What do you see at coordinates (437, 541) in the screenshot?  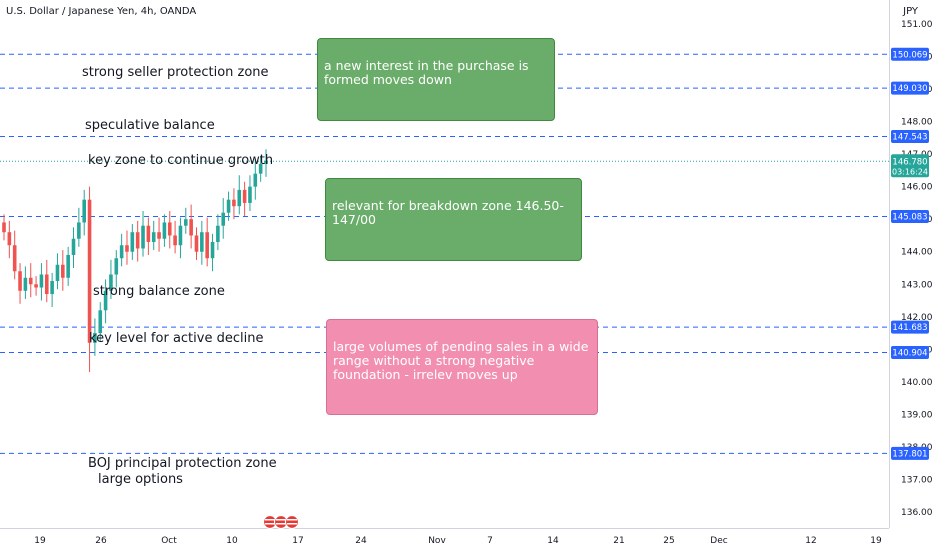 I see `x-tick-label: Nov` at bounding box center [437, 541].